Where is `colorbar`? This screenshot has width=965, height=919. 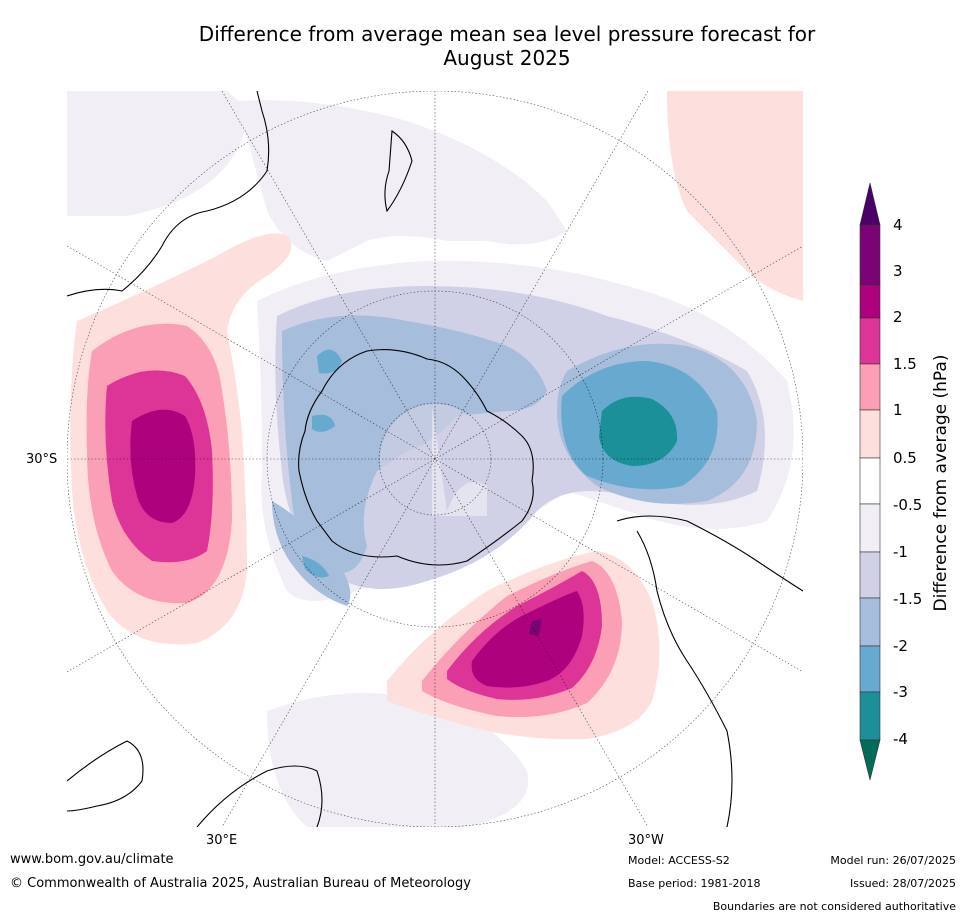 colorbar is located at coordinates (870, 481).